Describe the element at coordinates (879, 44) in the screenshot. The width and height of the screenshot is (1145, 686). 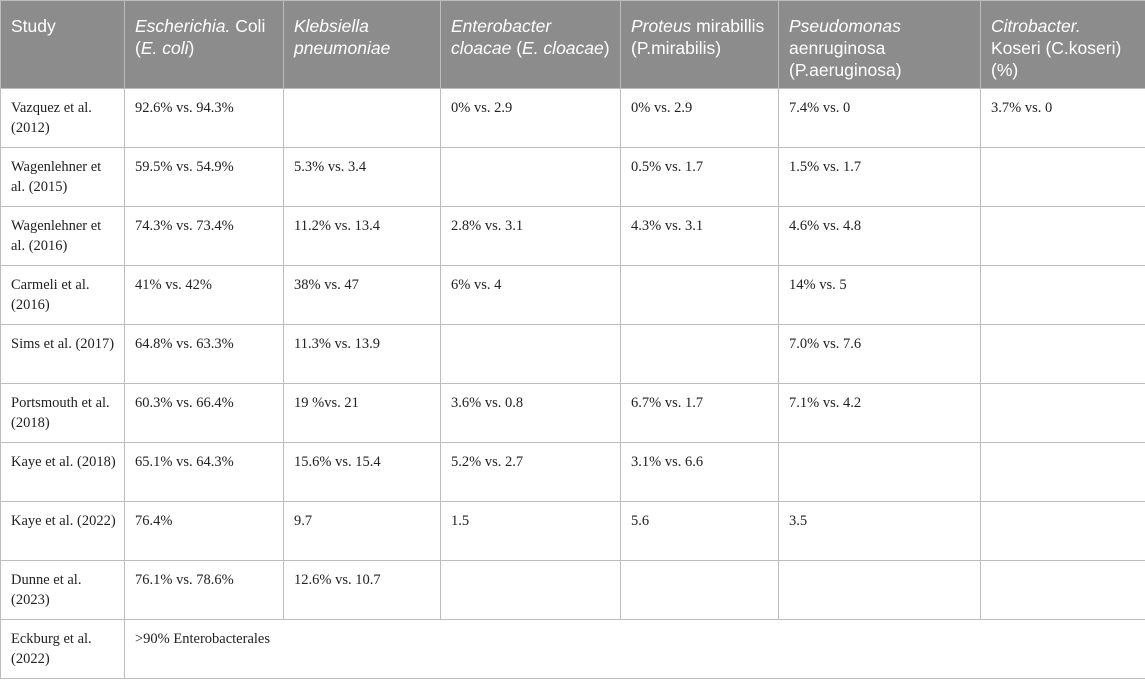
I see `header-p-aeruginosa: Pseudomonas aenruginosa (P.aeruginosa)` at that location.